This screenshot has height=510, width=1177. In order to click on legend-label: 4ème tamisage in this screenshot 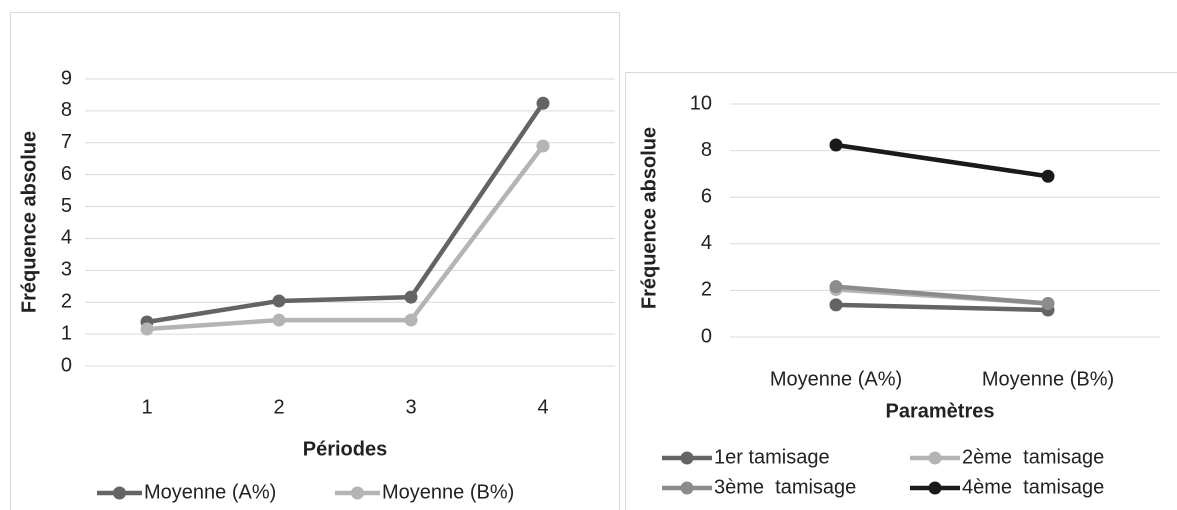, I will do `click(1033, 487)`.